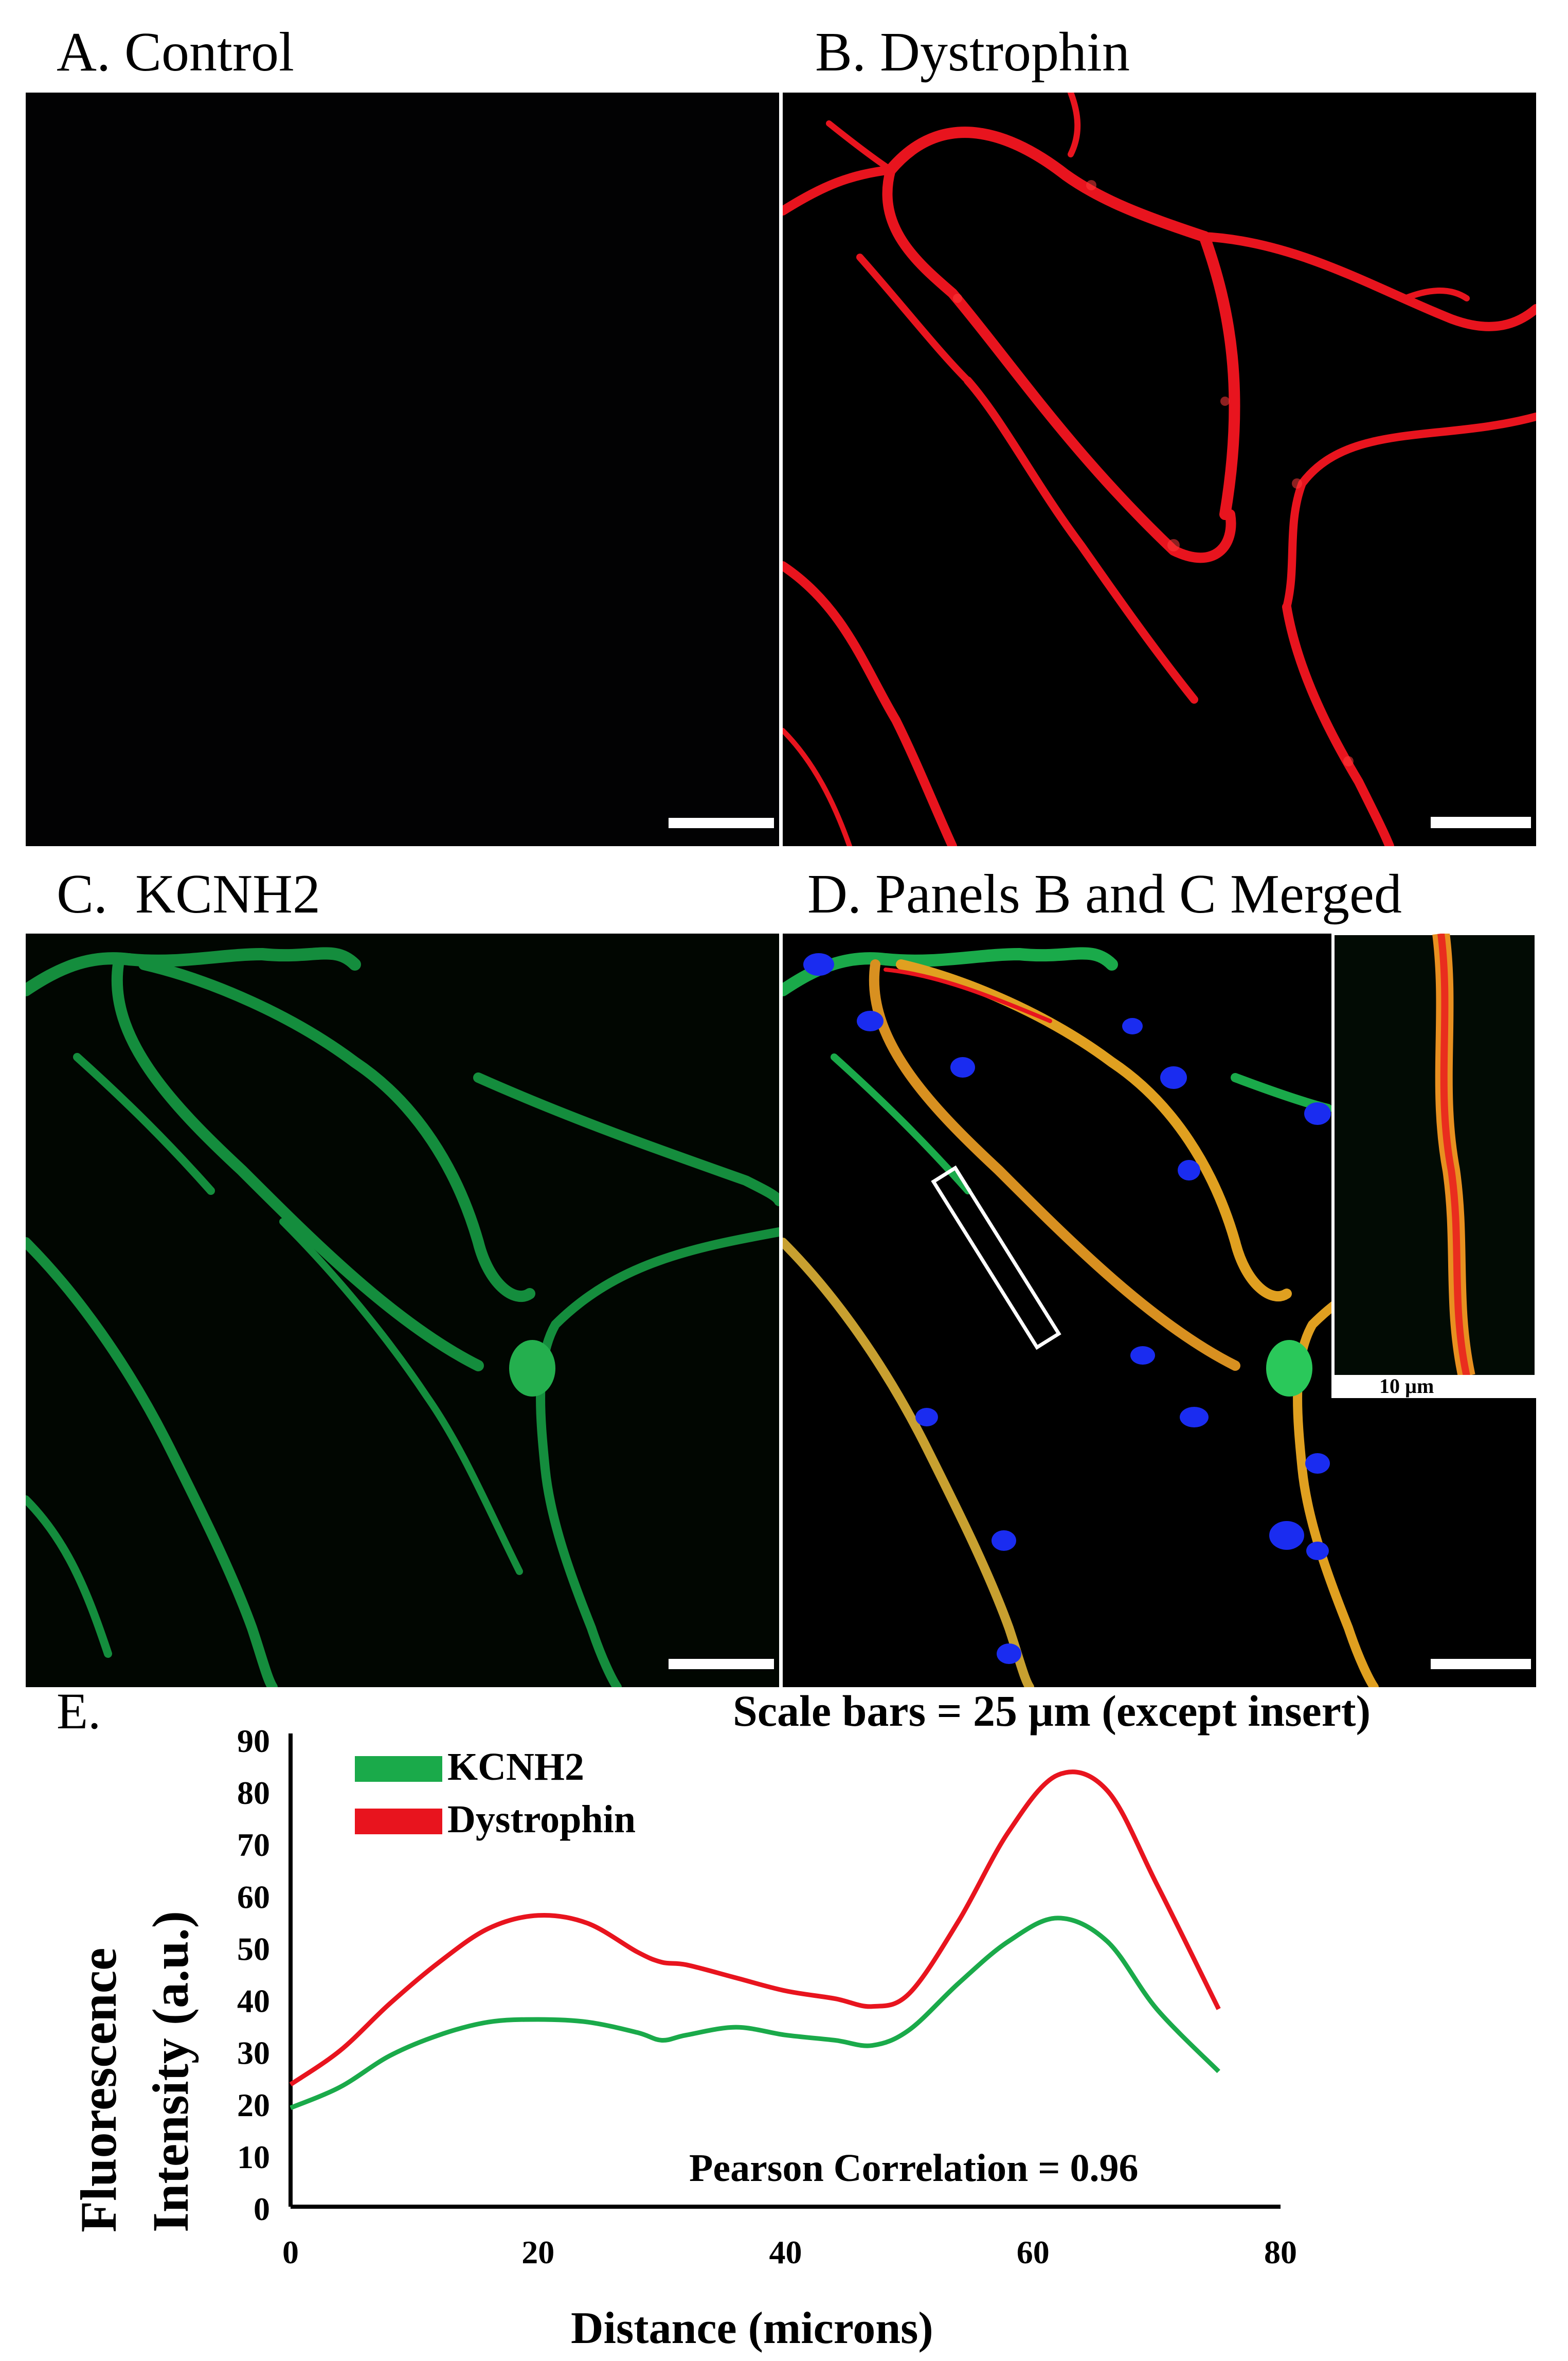 The image size is (1568, 2361). I want to click on legend-swatch-kcnh2, so click(398, 1769).